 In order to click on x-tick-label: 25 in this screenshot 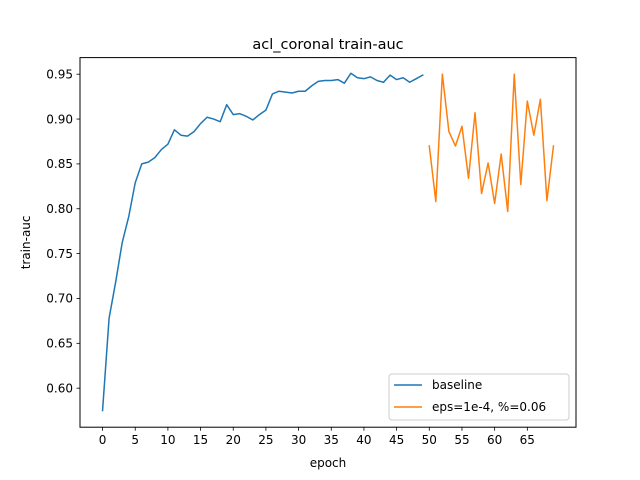, I will do `click(265, 440)`.